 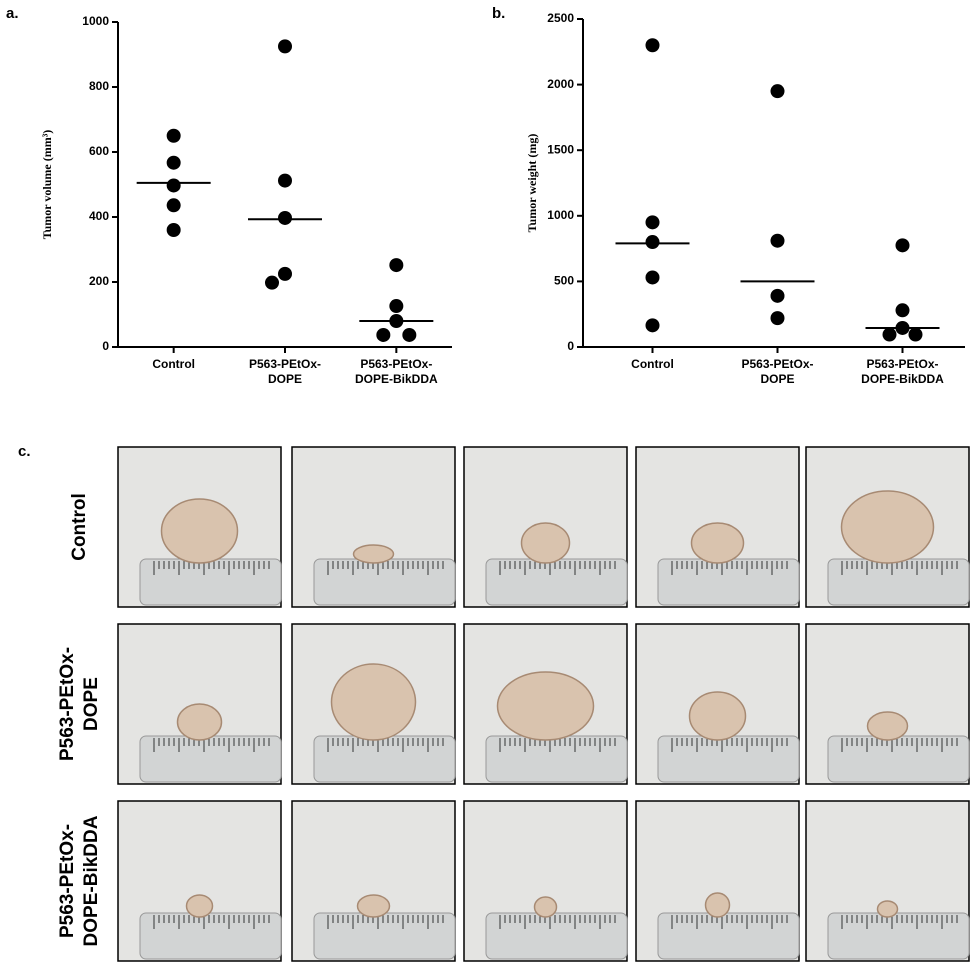 What do you see at coordinates (560, 149) in the screenshot?
I see `y-tick-label: 1500` at bounding box center [560, 149].